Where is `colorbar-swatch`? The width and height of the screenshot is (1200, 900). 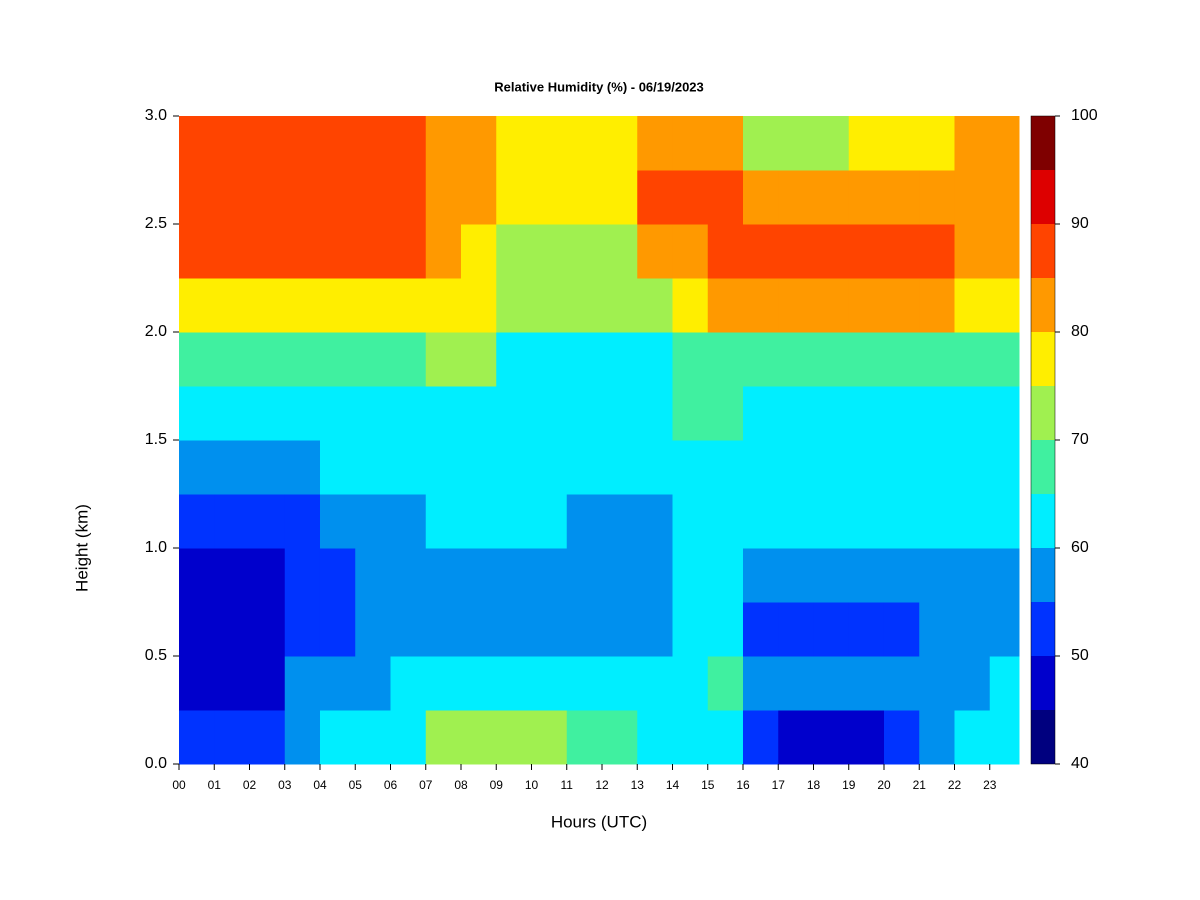
colorbar-swatch is located at coordinates (1043, 251).